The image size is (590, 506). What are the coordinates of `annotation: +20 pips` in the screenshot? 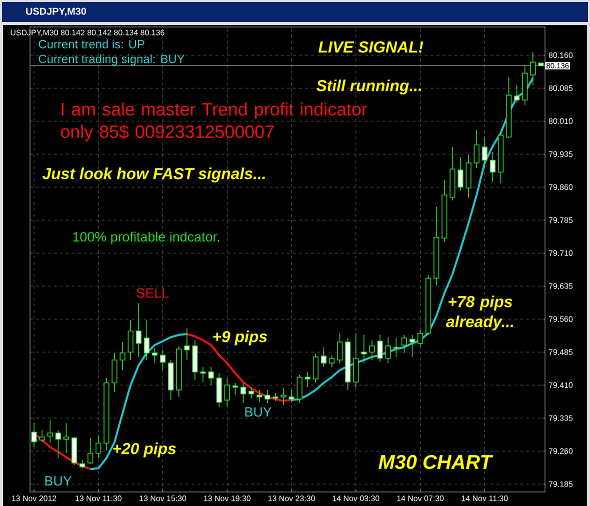 It's located at (144, 450).